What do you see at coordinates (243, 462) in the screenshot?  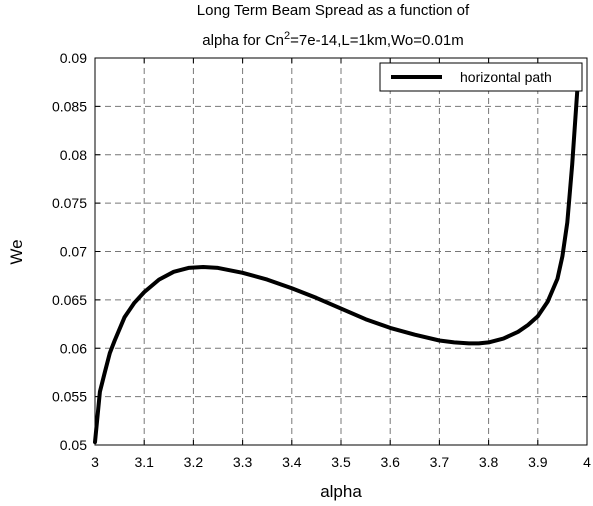 I see `x-tick-label: 3.3` at bounding box center [243, 462].